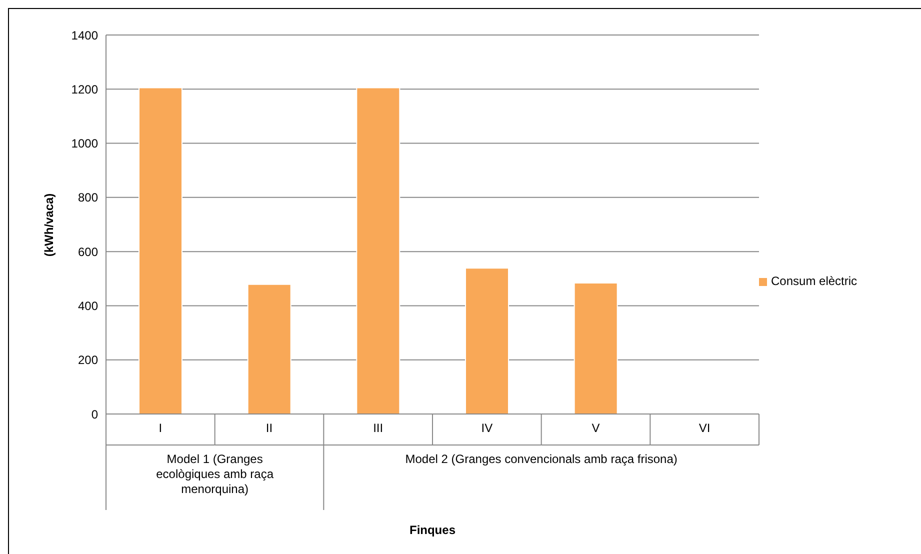 The width and height of the screenshot is (921, 554). I want to click on y-tick-label: 0, so click(94, 414).